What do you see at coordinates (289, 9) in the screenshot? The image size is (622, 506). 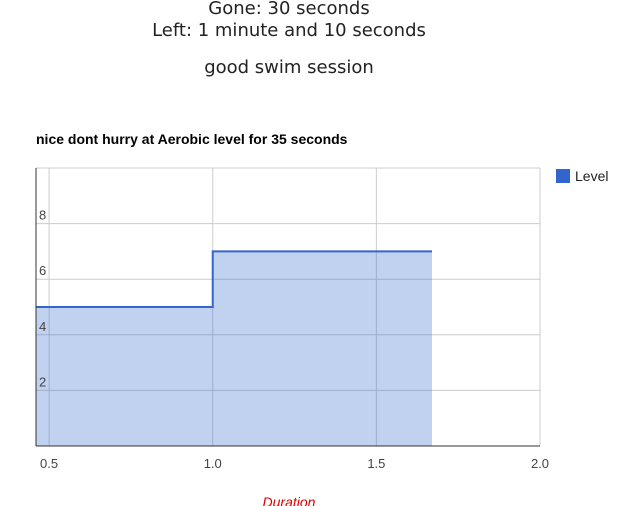 I see `gone-status: Gone: 30 seconds` at bounding box center [289, 9].